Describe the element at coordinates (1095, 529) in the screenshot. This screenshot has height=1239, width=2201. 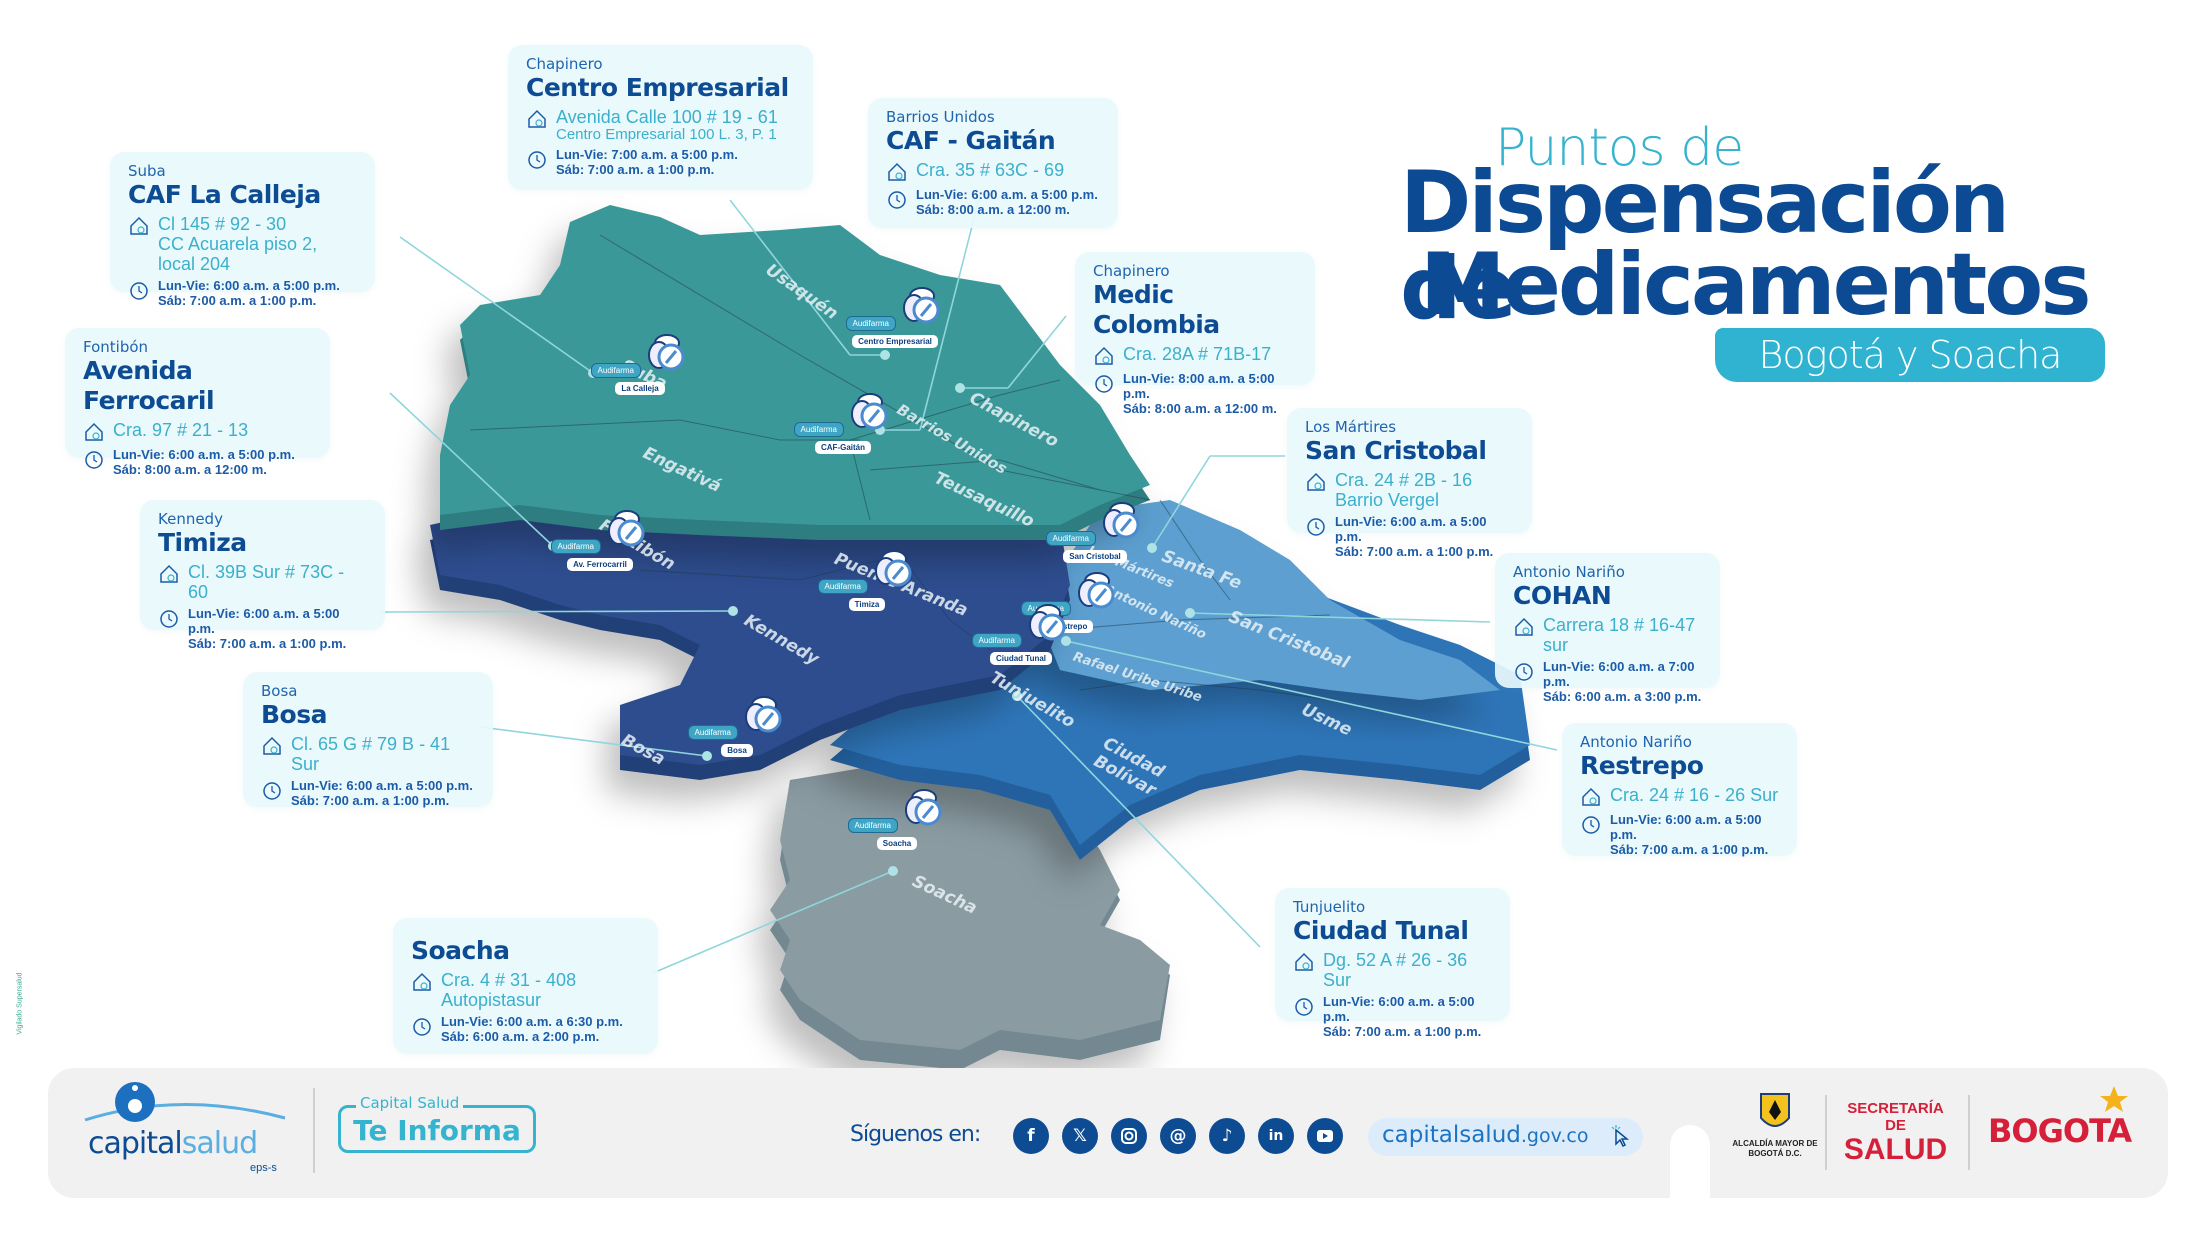
I see `map-marker: Audifarma San Cristobal` at that location.